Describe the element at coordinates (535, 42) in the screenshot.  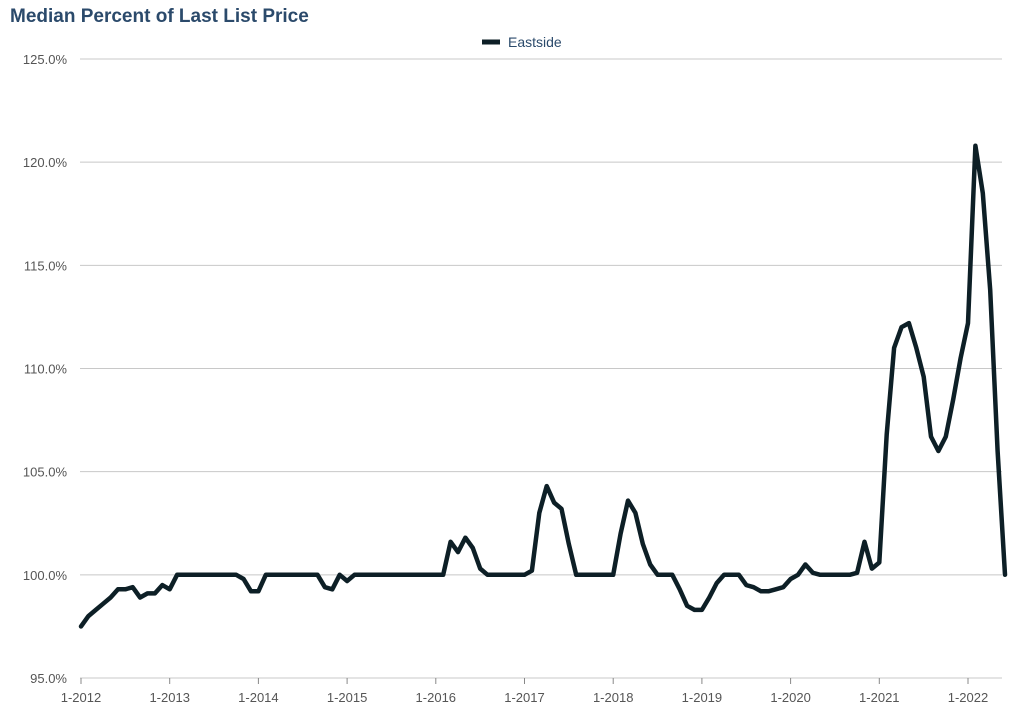
I see `legend-label: Eastside` at that location.